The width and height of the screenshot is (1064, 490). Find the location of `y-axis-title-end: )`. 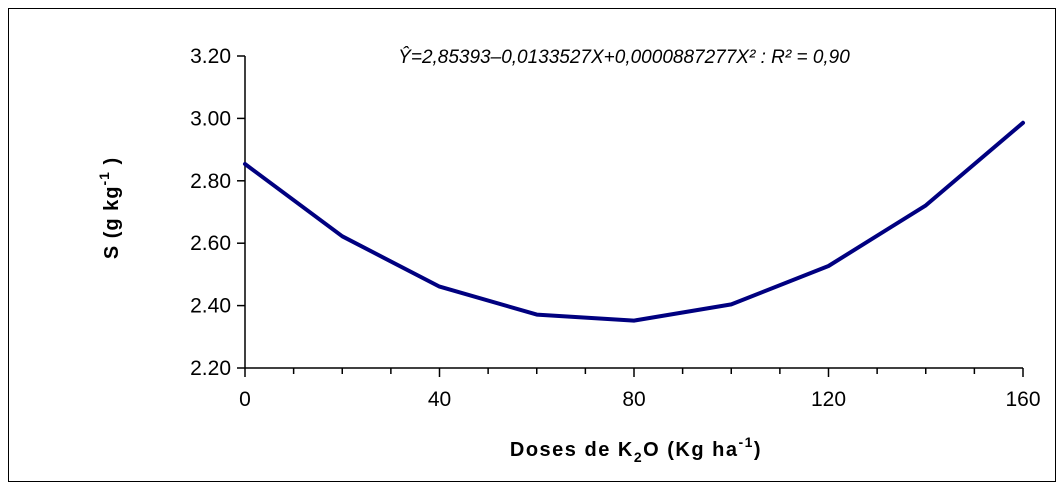

y-axis-title-end: ) is located at coordinates (112, 164).